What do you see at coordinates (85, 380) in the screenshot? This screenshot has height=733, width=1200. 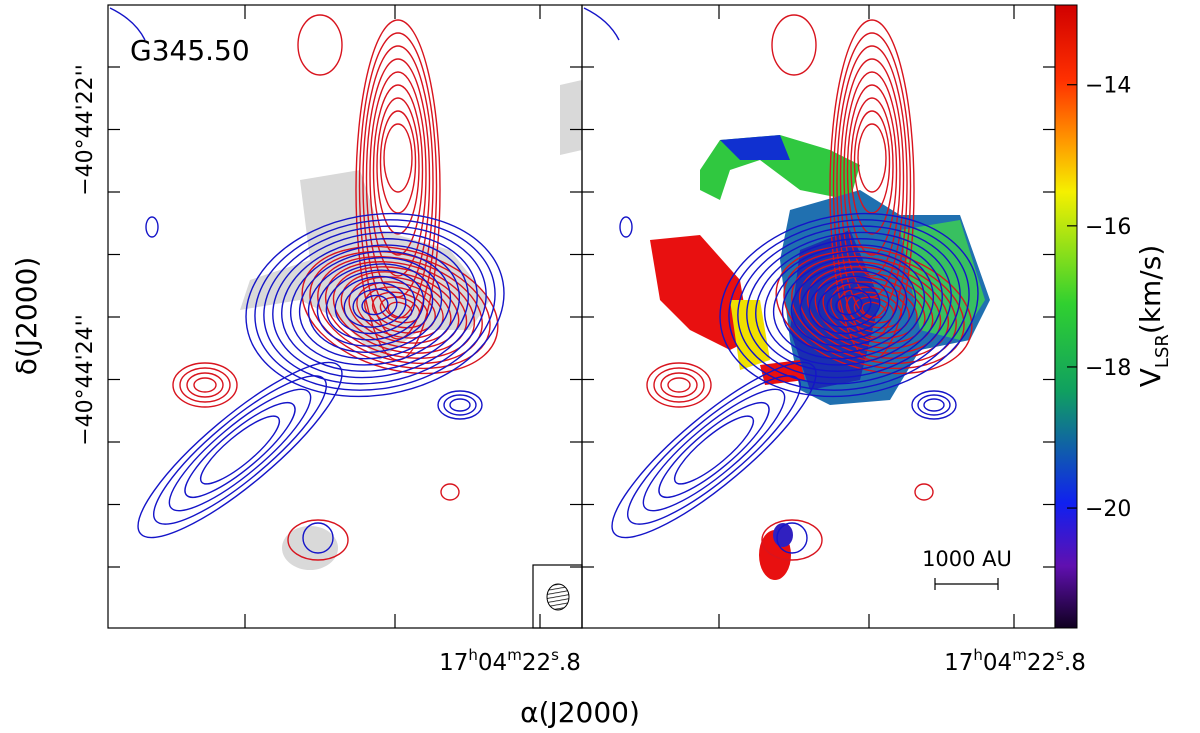 I see `y-tick-label: −40°44'24''` at bounding box center [85, 380].